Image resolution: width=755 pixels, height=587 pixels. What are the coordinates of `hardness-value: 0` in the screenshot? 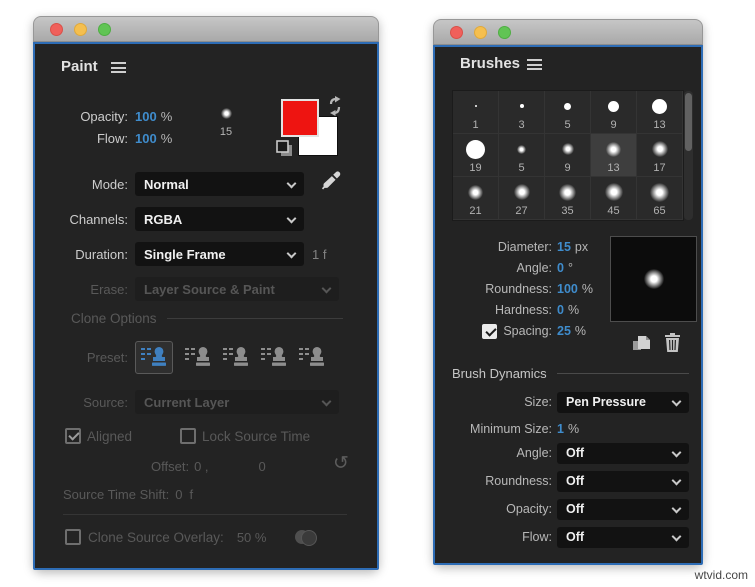 It's located at (560, 310).